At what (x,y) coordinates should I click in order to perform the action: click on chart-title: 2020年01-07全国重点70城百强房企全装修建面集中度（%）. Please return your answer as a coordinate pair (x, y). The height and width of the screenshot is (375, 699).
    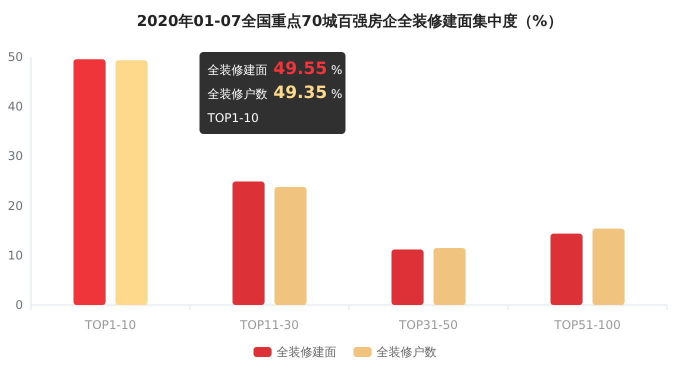
    Looking at the image, I should click on (349, 21).